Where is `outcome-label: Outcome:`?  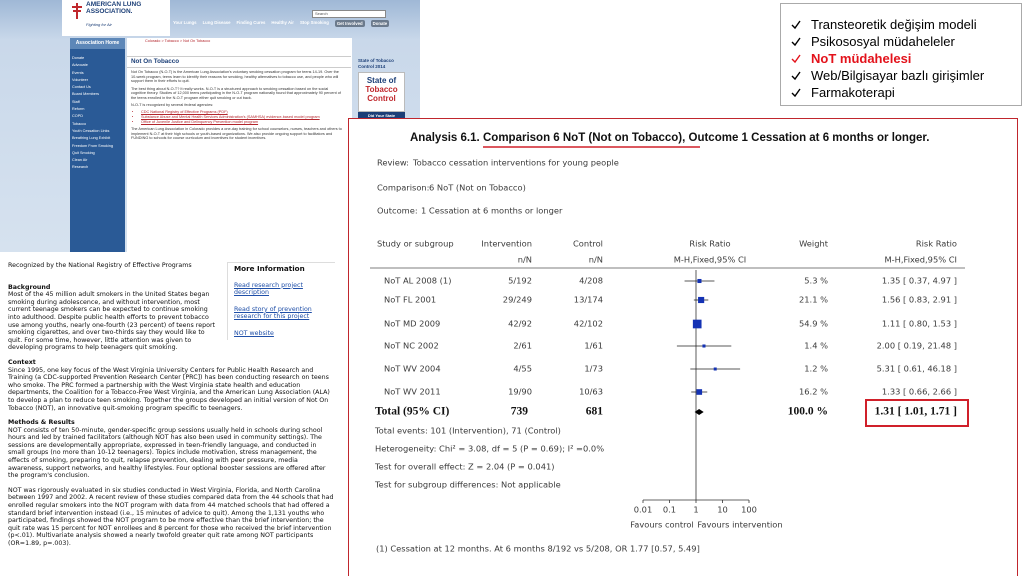
outcome-label: Outcome: is located at coordinates (397, 210).